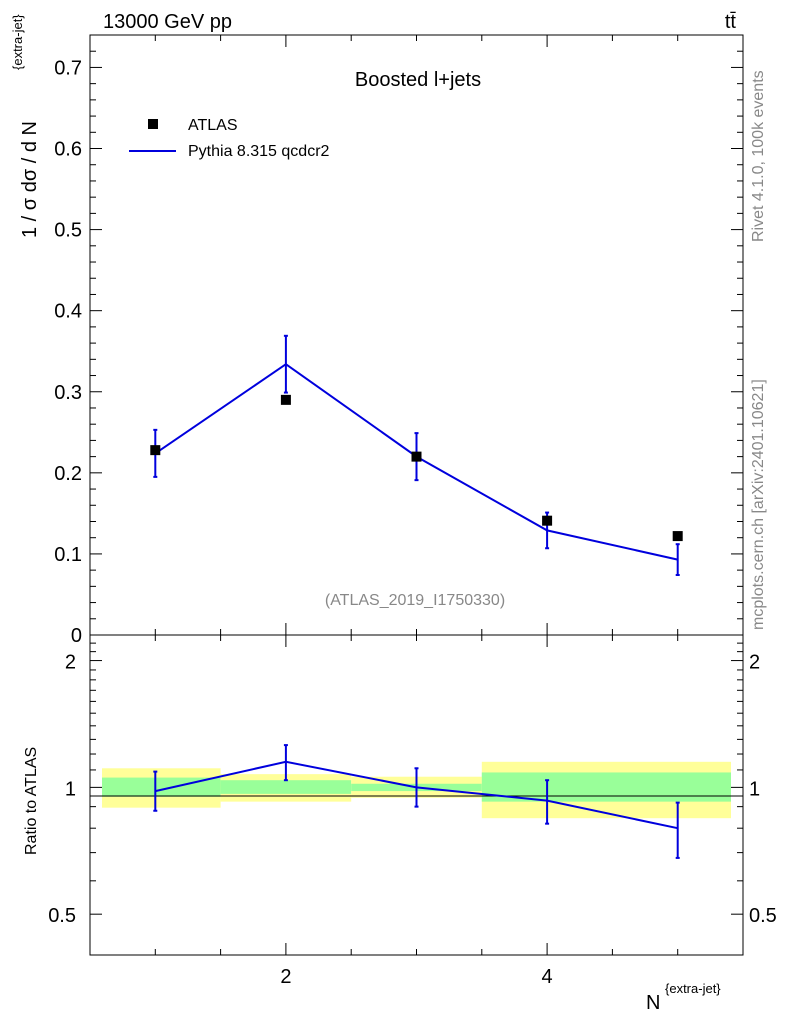 The width and height of the screenshot is (786, 1024). I want to click on main-y-tick-label: 0.2, so click(68, 474).